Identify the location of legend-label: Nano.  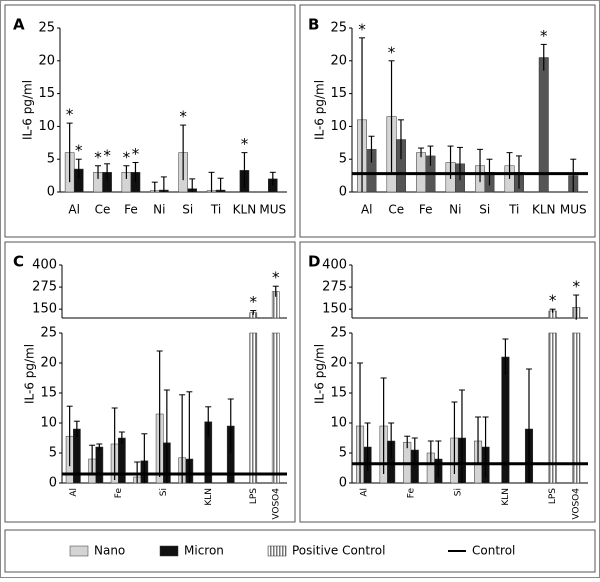
(109, 551).